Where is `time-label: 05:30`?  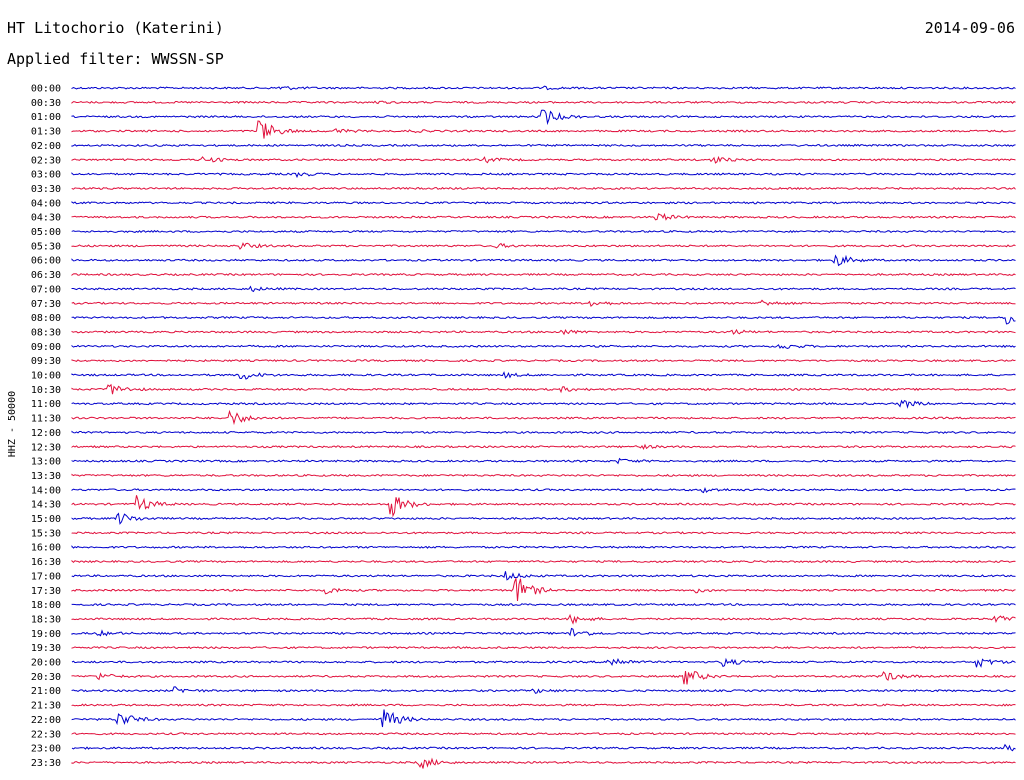 time-label: 05:30 is located at coordinates (46, 246).